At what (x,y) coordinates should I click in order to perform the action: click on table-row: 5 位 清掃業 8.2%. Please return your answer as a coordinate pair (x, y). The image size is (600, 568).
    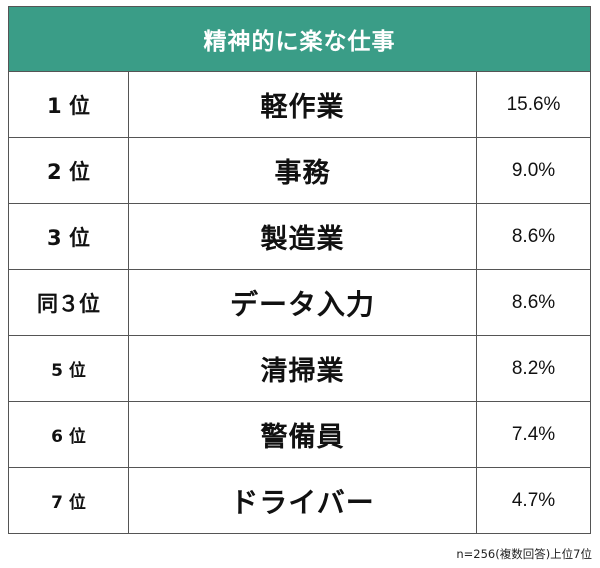
    Looking at the image, I should click on (300, 368).